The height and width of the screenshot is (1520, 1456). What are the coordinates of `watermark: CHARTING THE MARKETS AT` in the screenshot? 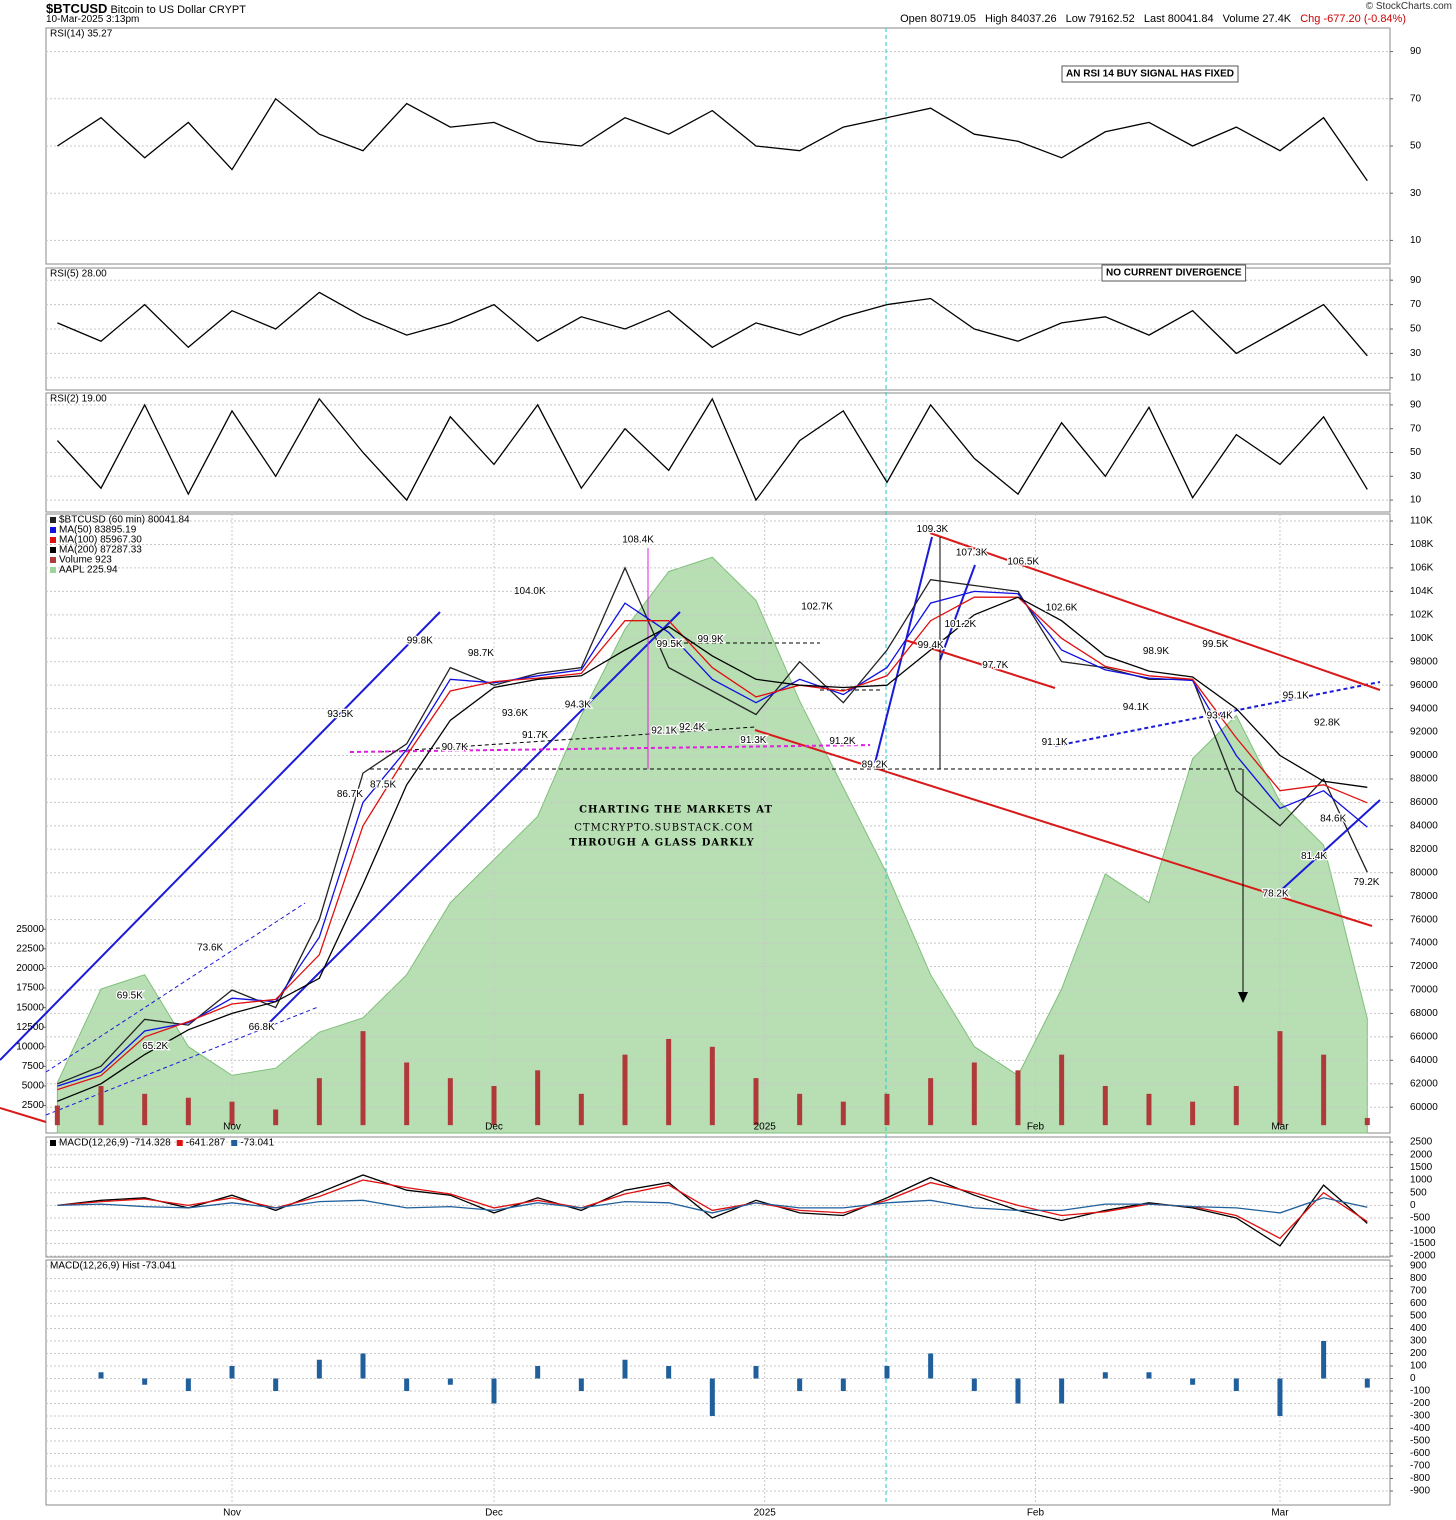 It's located at (676, 810).